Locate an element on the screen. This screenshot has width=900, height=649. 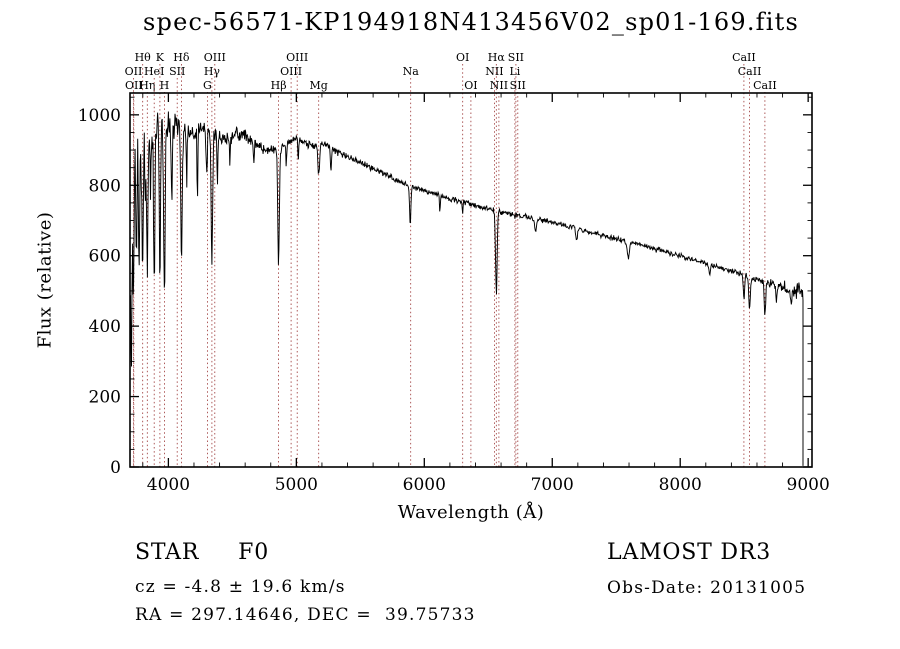
x-tick-label: 4000 is located at coordinates (168, 485).